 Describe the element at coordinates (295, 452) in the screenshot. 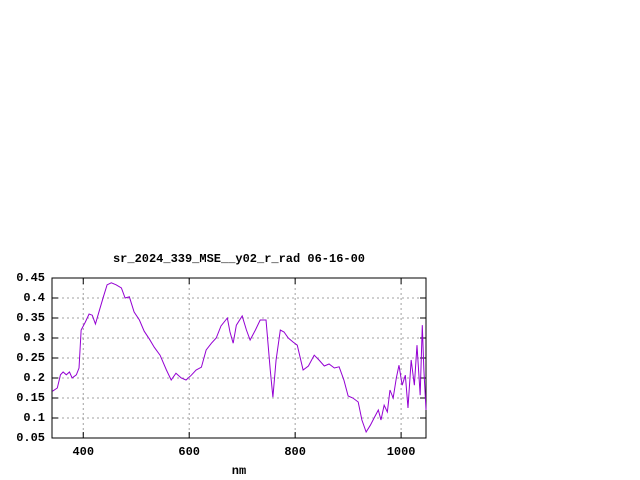

I see `x-tick-label: 800` at that location.